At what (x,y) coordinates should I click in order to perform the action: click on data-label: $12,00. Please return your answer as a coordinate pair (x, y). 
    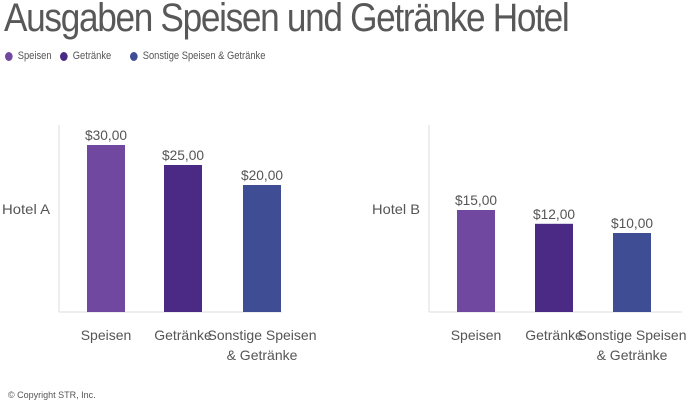
    Looking at the image, I should click on (554, 214).